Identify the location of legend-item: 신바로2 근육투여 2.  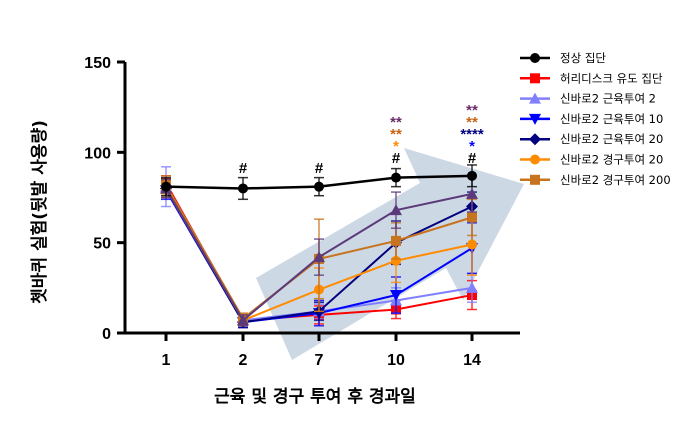
(588, 99).